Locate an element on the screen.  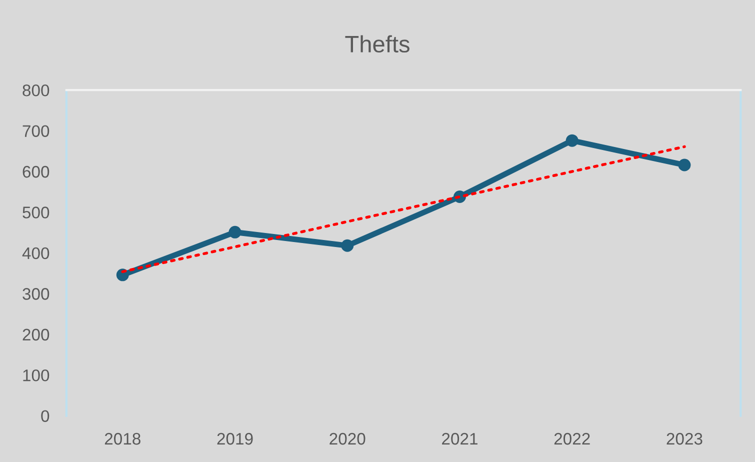
x-tick-label: 2023 is located at coordinates (684, 438).